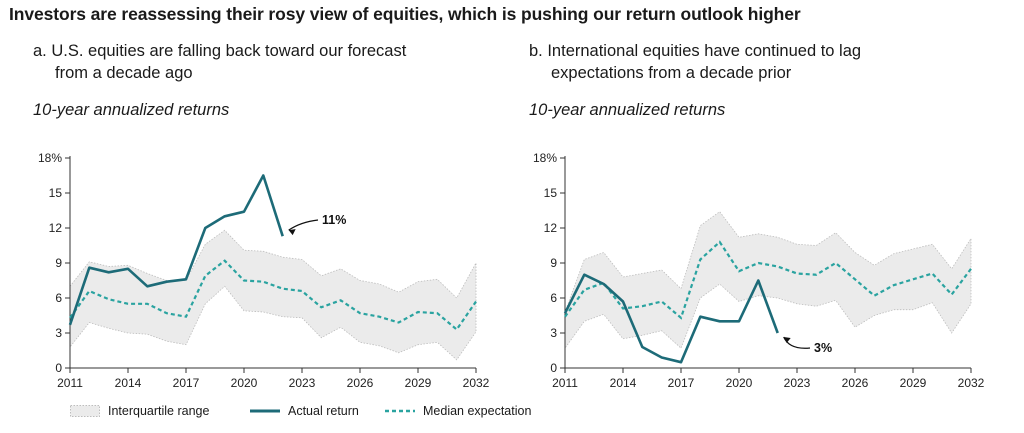  I want to click on chart-a-x-tick-label: 2023, so click(302, 383).